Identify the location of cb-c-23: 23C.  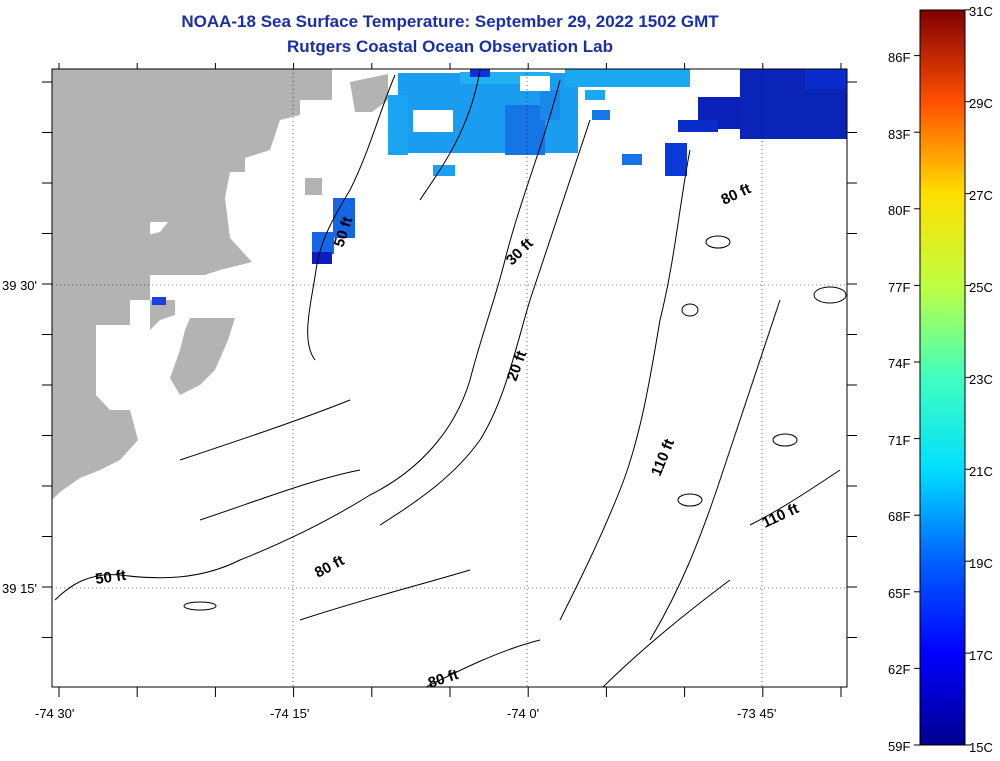
(981, 379).